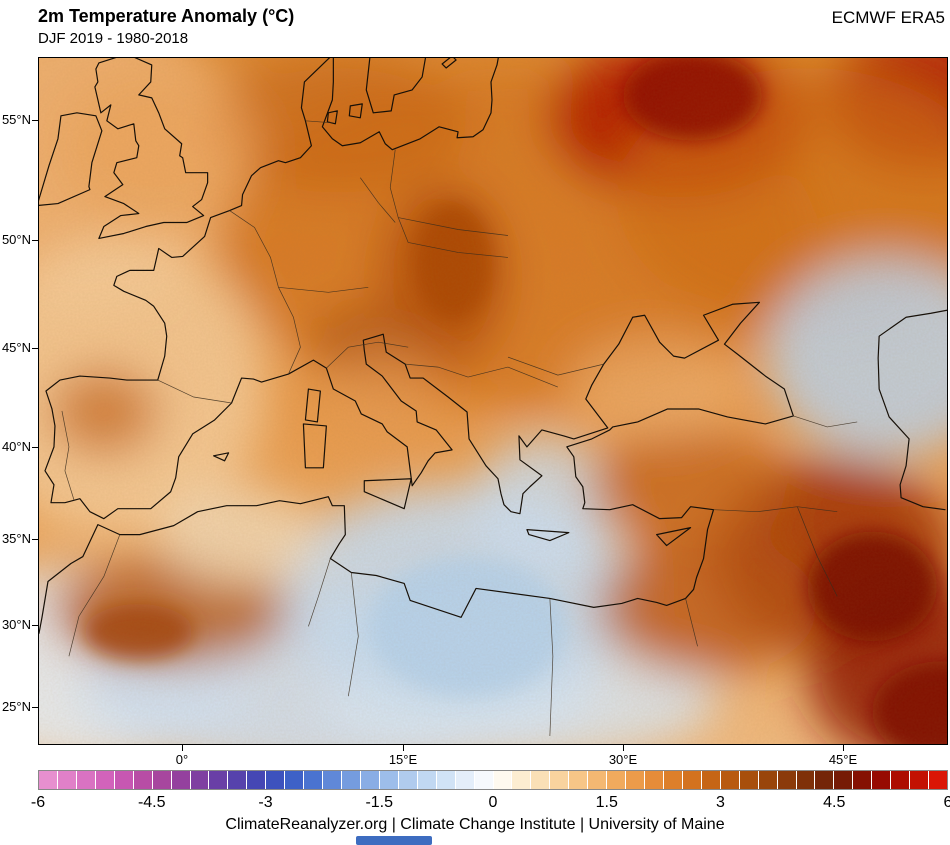  I want to click on dataset-label: ECMWF ERA5, so click(888, 17).